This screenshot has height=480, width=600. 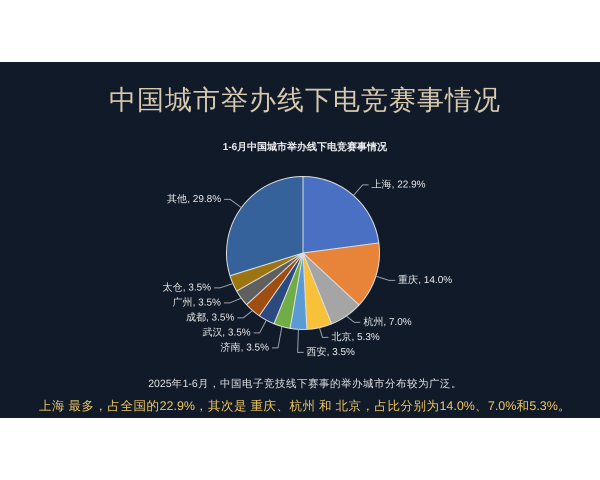 I want to click on slice-label: 杭州, 7.0%, so click(x=387, y=322).